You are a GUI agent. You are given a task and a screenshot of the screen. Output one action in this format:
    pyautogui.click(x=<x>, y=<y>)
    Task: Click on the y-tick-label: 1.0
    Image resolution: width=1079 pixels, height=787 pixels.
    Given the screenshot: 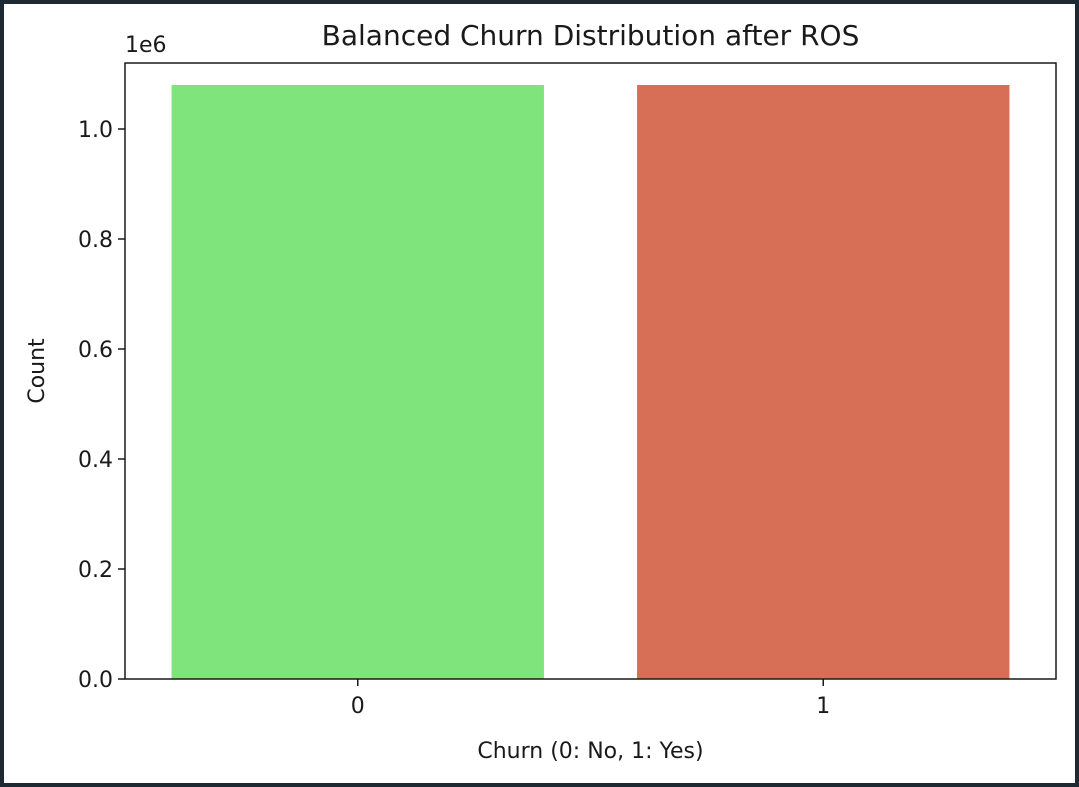 What is the action you would take?
    pyautogui.click(x=95, y=130)
    